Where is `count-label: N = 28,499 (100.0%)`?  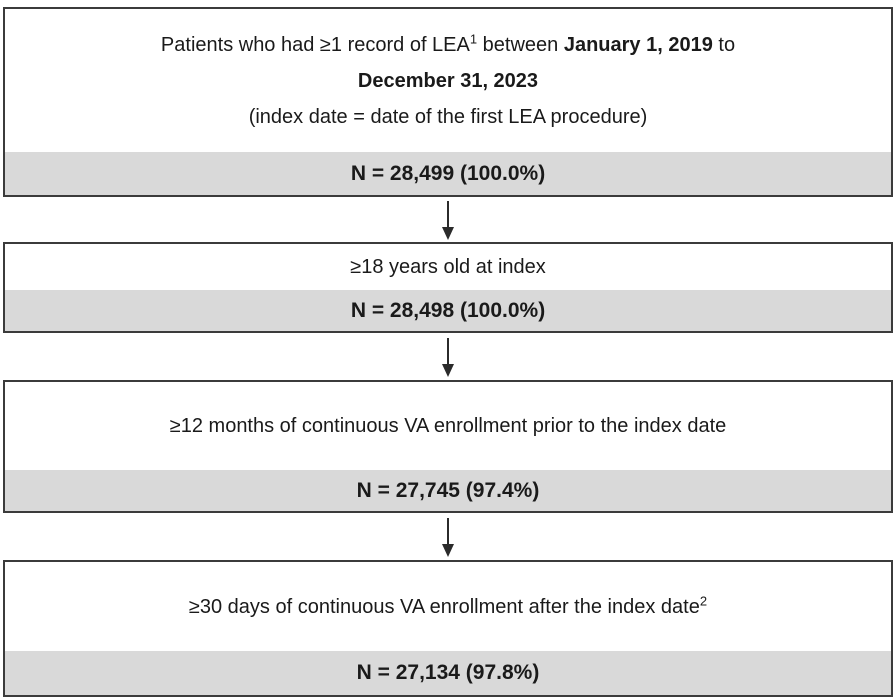
count-label: N = 28,499 (100.0%) is located at coordinates (448, 173).